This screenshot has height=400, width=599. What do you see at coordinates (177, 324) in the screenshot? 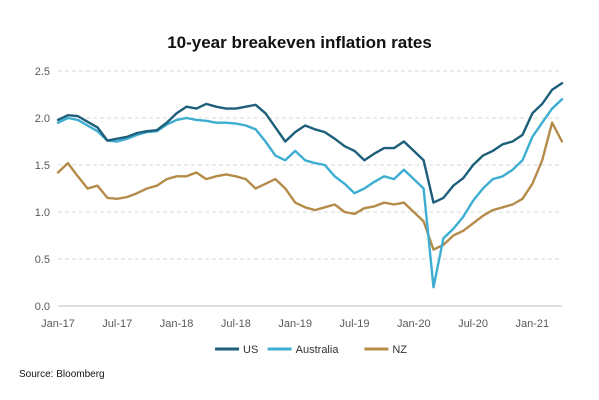
I see `x-tick-label: Jan-18` at bounding box center [177, 324].